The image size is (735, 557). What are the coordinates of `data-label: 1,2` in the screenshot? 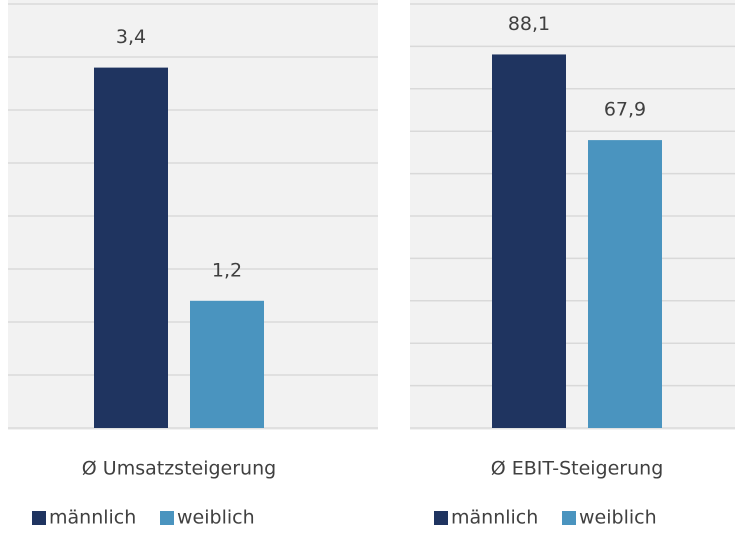 It's located at (227, 270).